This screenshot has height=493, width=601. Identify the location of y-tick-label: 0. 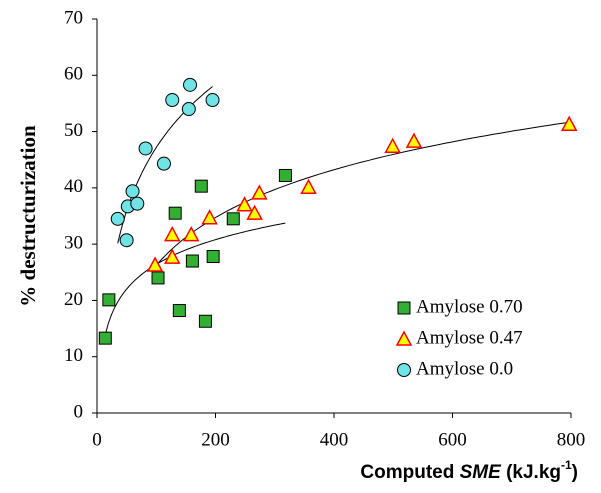
(79, 411).